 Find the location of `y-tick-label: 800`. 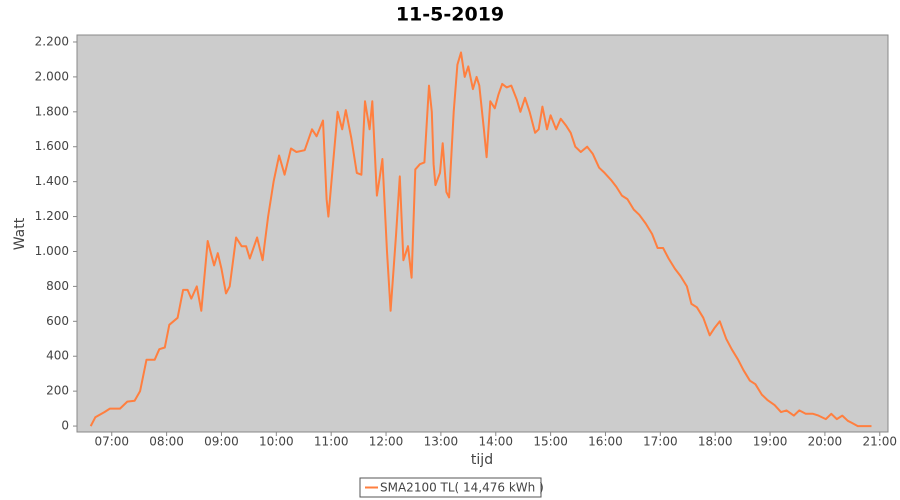

y-tick-label: 800 is located at coordinates (57, 286).